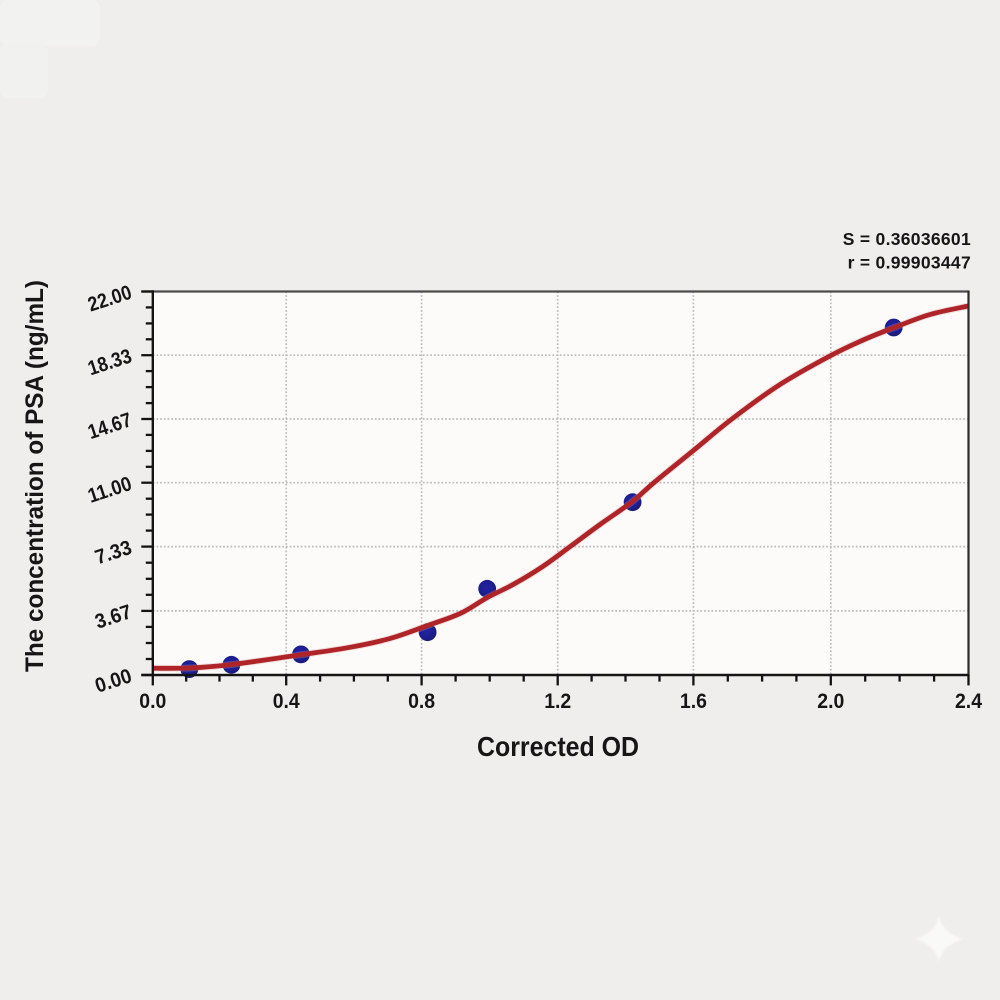 Image resolution: width=1000 pixels, height=1000 pixels. Describe the element at coordinates (558, 746) in the screenshot. I see `svg-text: Corrected OD` at that location.